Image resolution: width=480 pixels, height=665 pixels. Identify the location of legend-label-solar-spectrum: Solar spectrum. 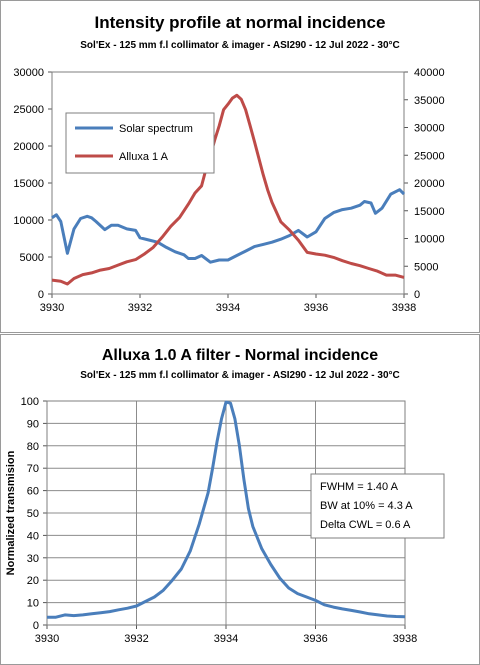
(156, 129).